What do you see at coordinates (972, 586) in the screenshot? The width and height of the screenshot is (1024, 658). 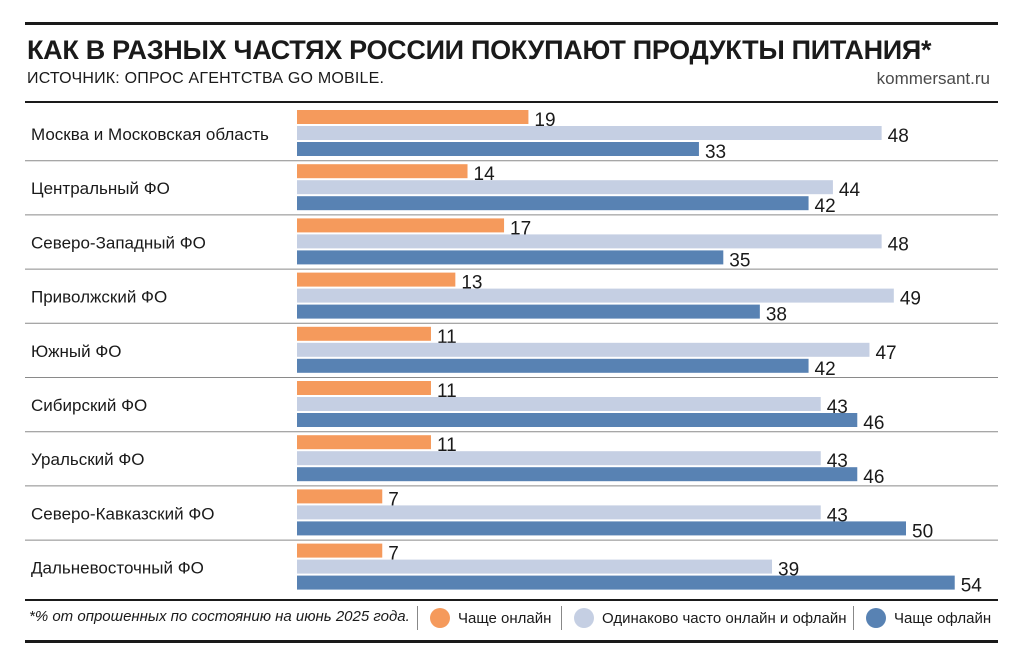 I see `data-label-offline: 54` at bounding box center [972, 586].